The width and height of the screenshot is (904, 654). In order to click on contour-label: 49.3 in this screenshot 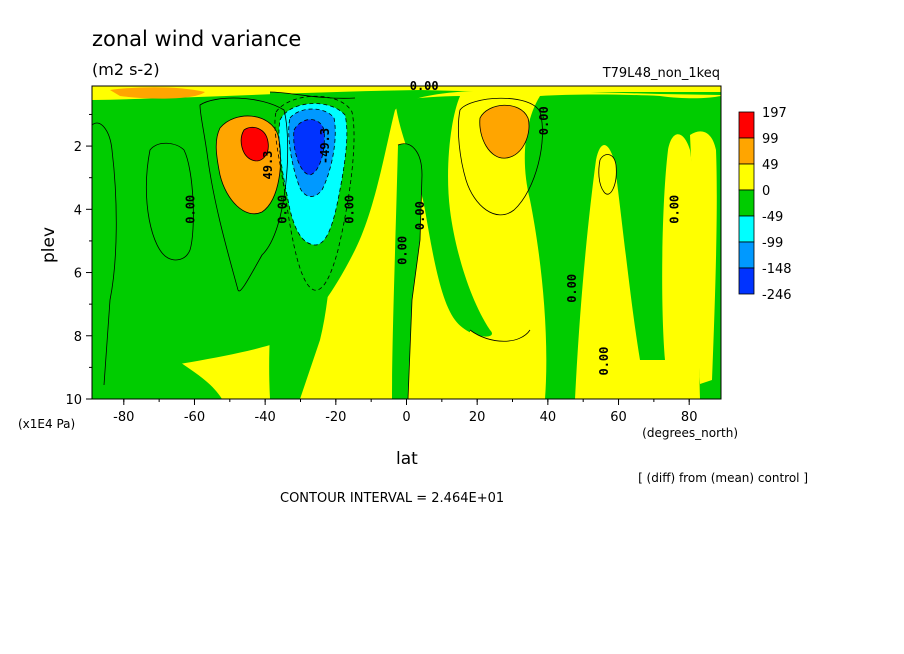, I will do `click(268, 165)`.